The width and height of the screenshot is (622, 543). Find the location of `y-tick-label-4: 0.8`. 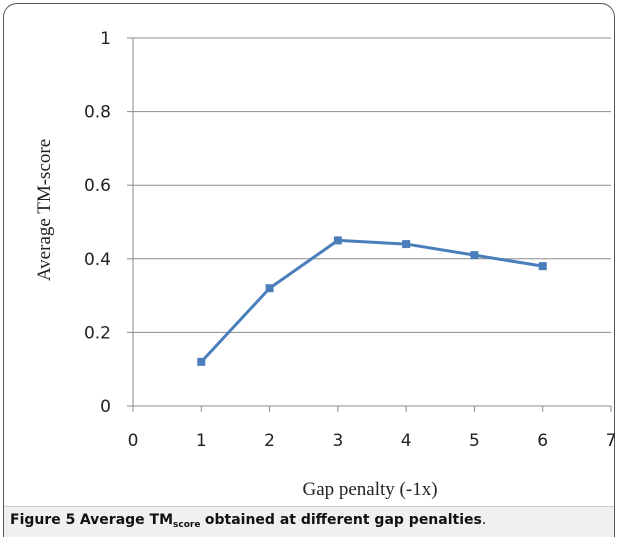

y-tick-label-4: 0.8 is located at coordinates (97, 113).